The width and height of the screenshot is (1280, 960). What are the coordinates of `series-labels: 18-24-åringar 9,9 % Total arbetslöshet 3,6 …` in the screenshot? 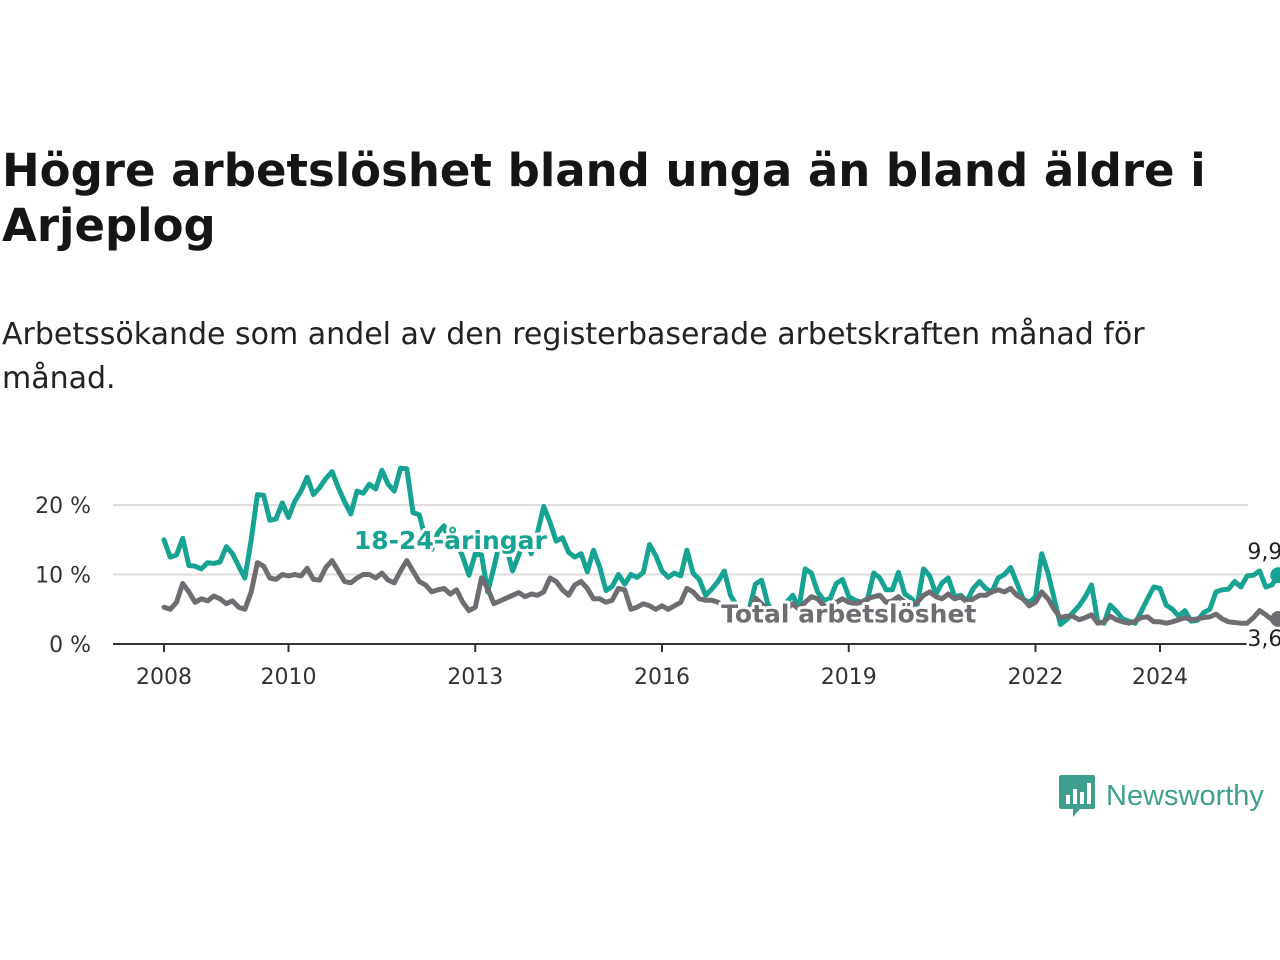 It's located at (815, 589).